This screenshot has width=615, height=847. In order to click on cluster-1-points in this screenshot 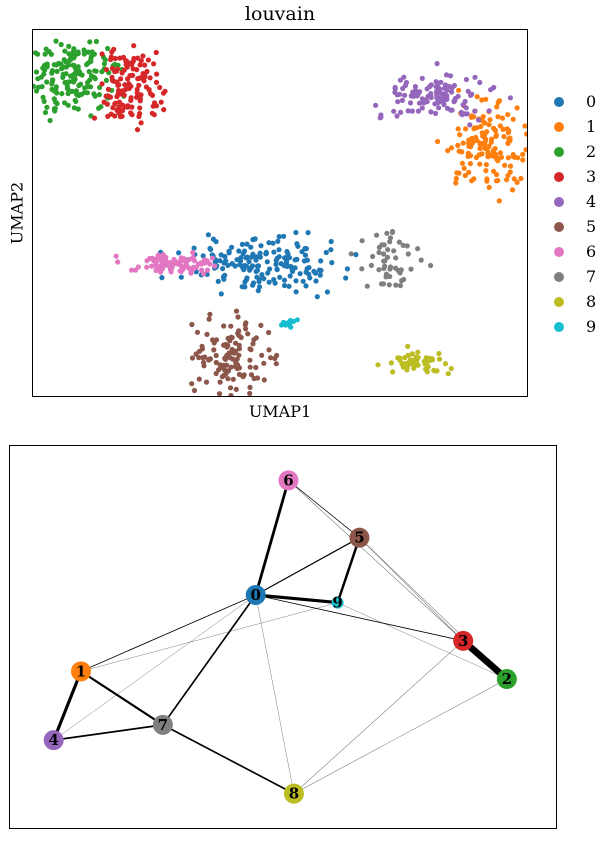, I will do `click(481, 145)`.